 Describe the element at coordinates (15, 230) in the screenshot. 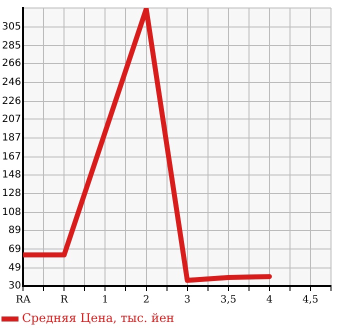

I see `y-tick-label: 89` at that location.